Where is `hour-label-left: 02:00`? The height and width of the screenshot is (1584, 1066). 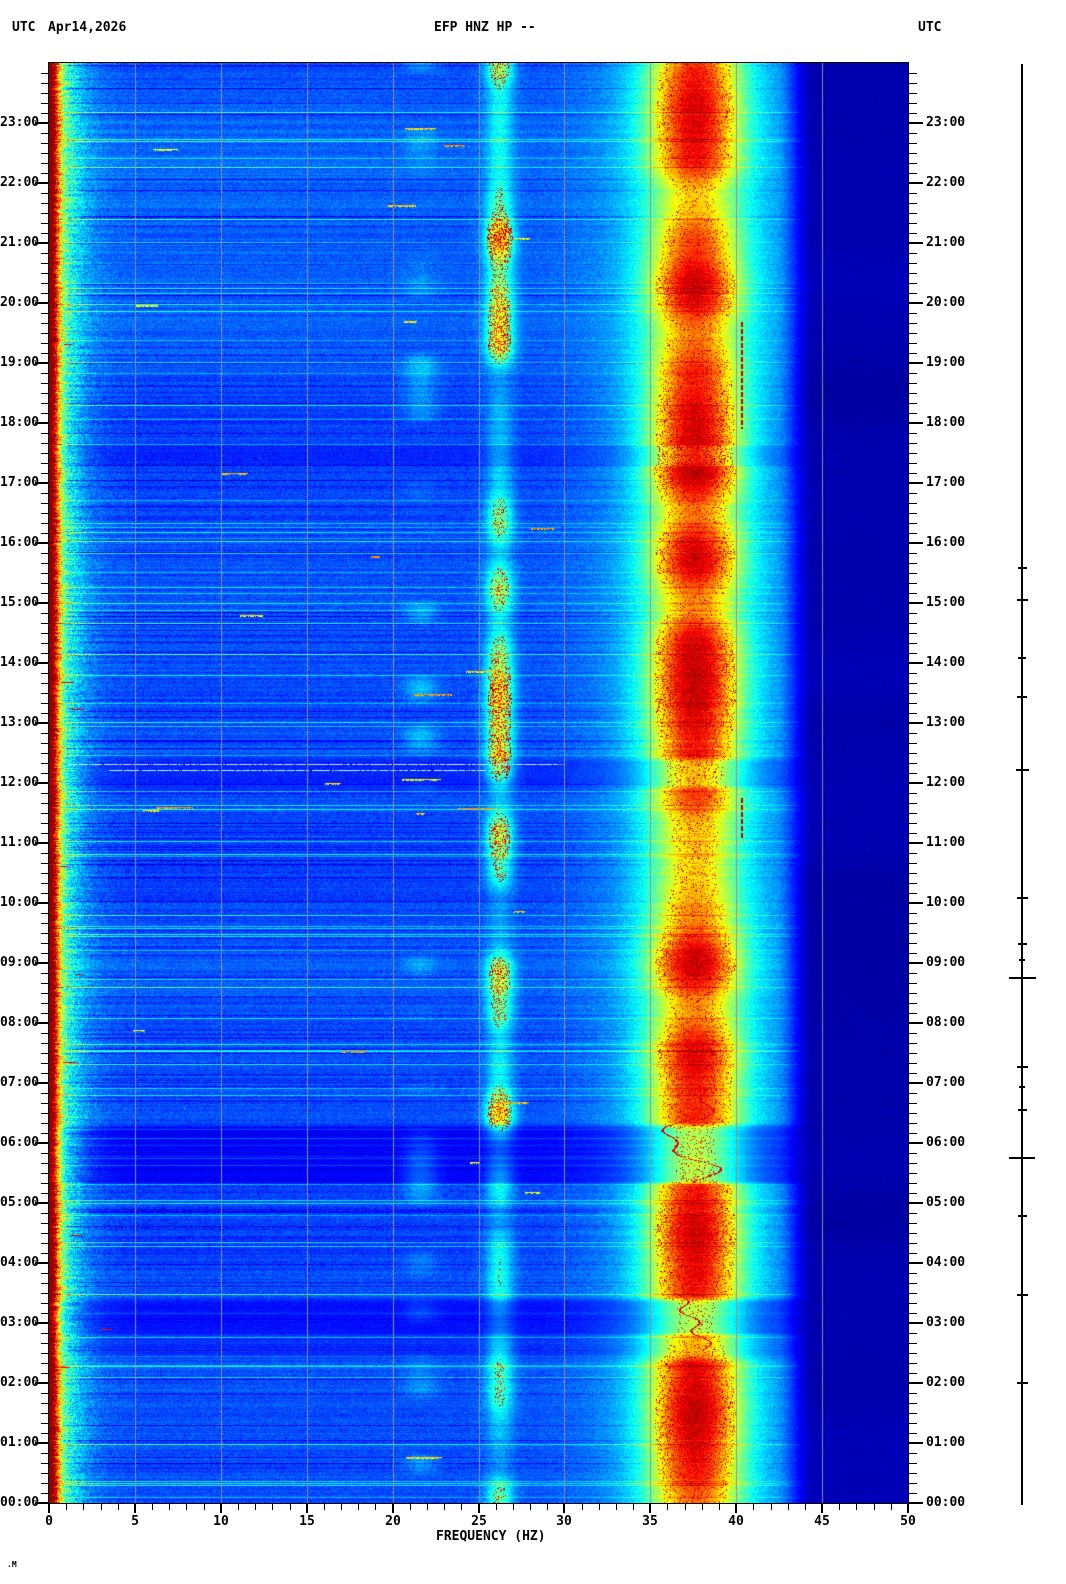
hour-label-left: 02:00 is located at coordinates (20, 1382).